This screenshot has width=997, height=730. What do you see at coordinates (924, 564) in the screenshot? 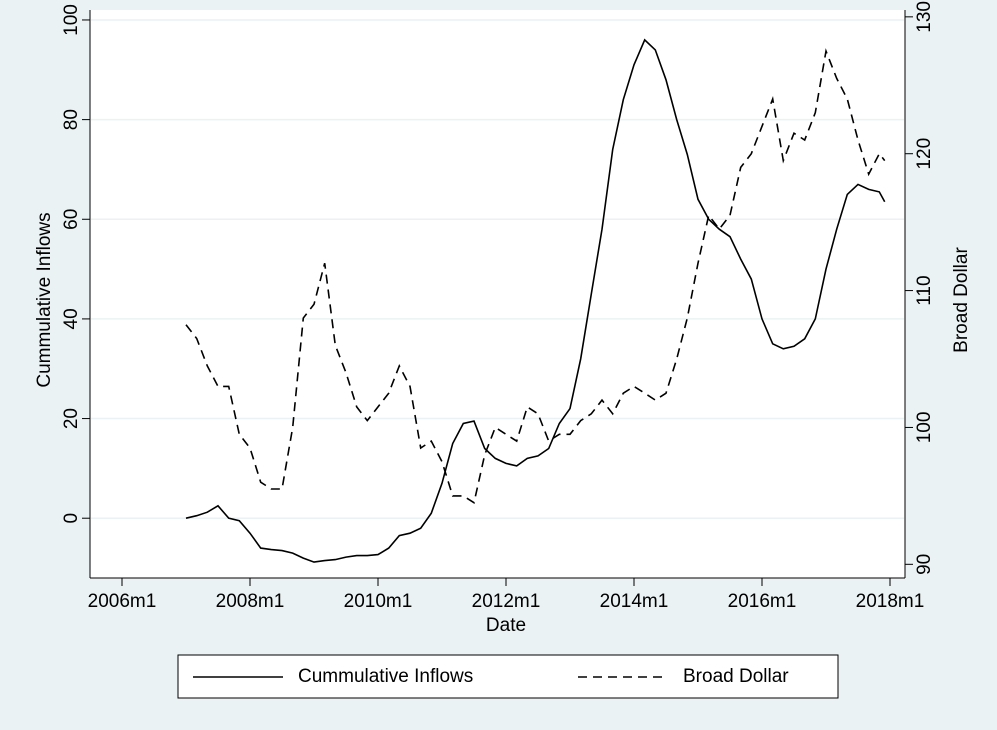
I see `y2-tick-label: 90` at bounding box center [924, 564].